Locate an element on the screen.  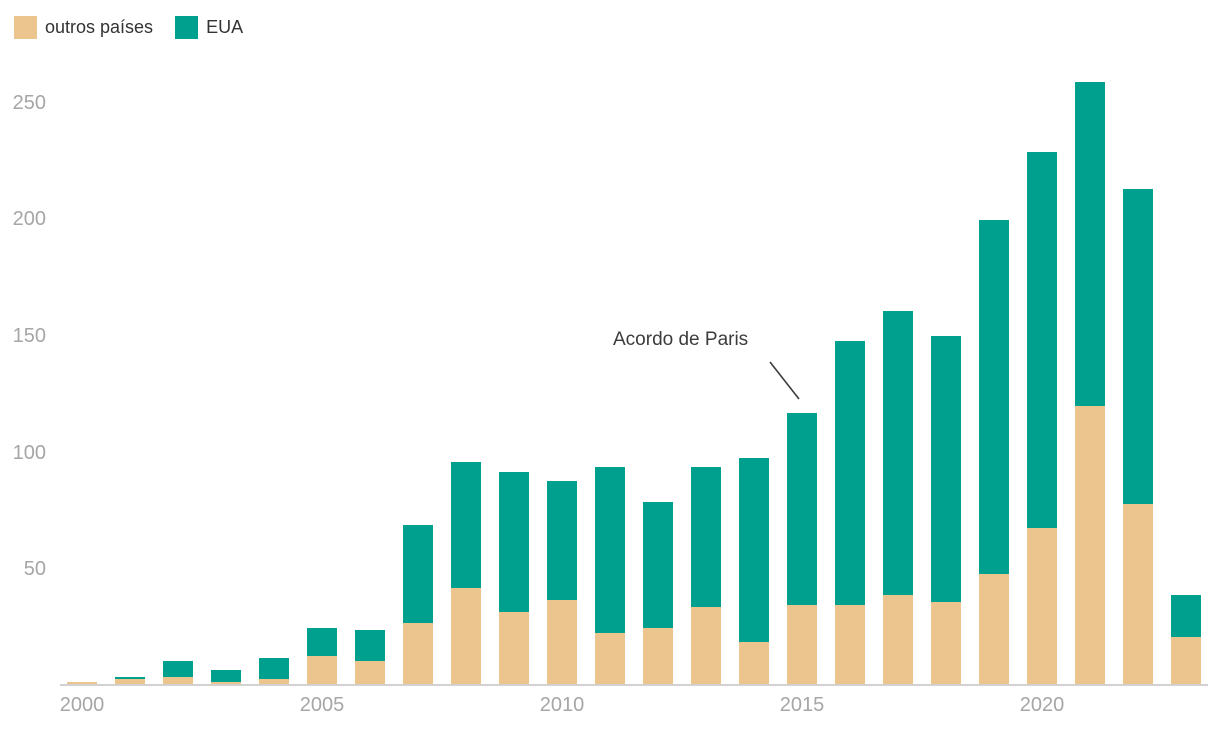
bar-2013 is located at coordinates (706, 575).